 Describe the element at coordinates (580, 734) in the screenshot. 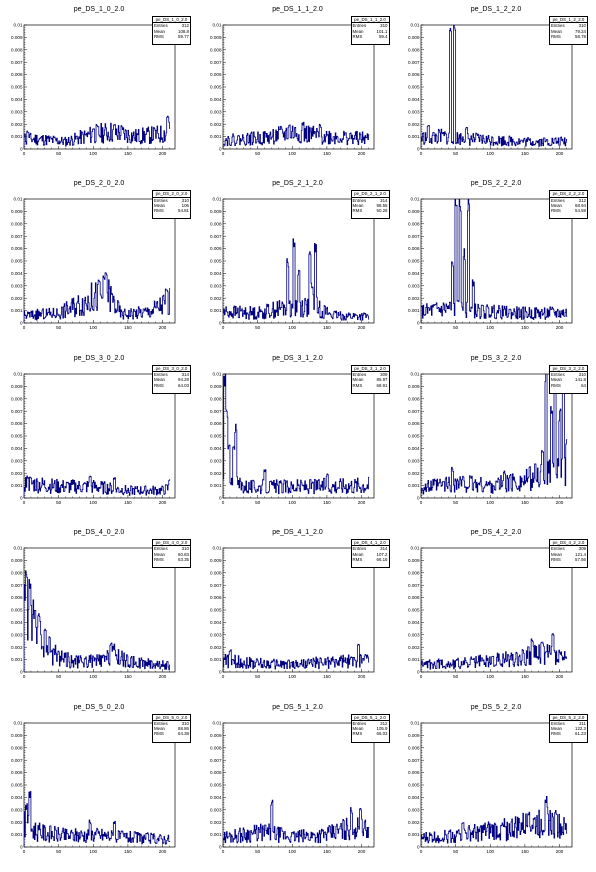

I see `stats-value: 61.23` at that location.